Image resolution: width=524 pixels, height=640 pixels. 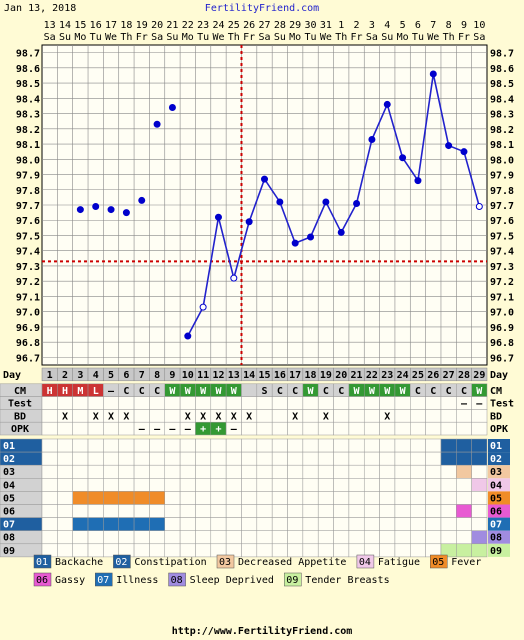 What do you see at coordinates (341, 375) in the screenshot?
I see `cycle-day-label: 20` at bounding box center [341, 375].